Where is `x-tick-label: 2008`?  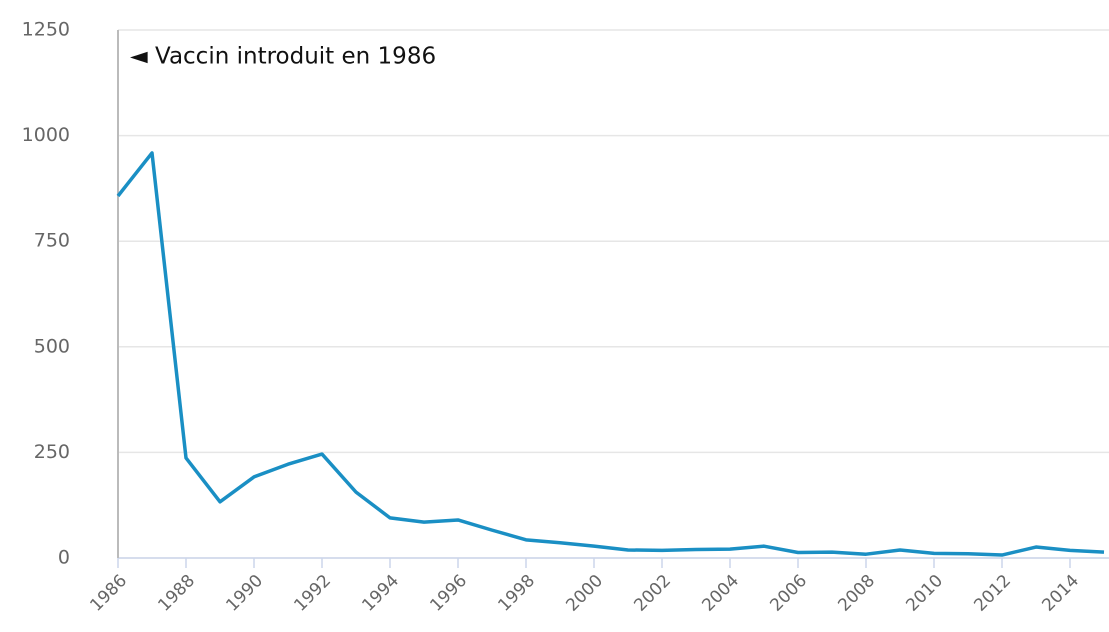
x-tick-label: 2008 is located at coordinates (856, 593).